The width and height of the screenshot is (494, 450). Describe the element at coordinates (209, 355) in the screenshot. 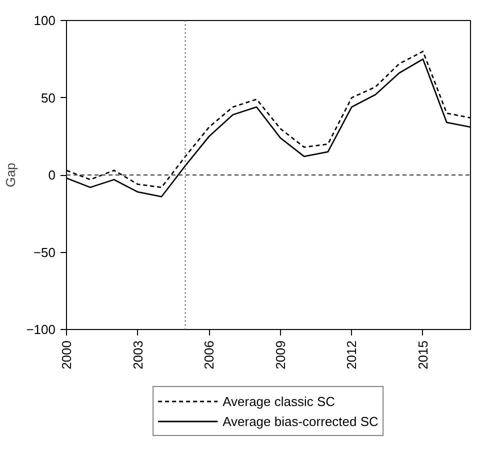

I see `x-tick-label: 2006` at that location.